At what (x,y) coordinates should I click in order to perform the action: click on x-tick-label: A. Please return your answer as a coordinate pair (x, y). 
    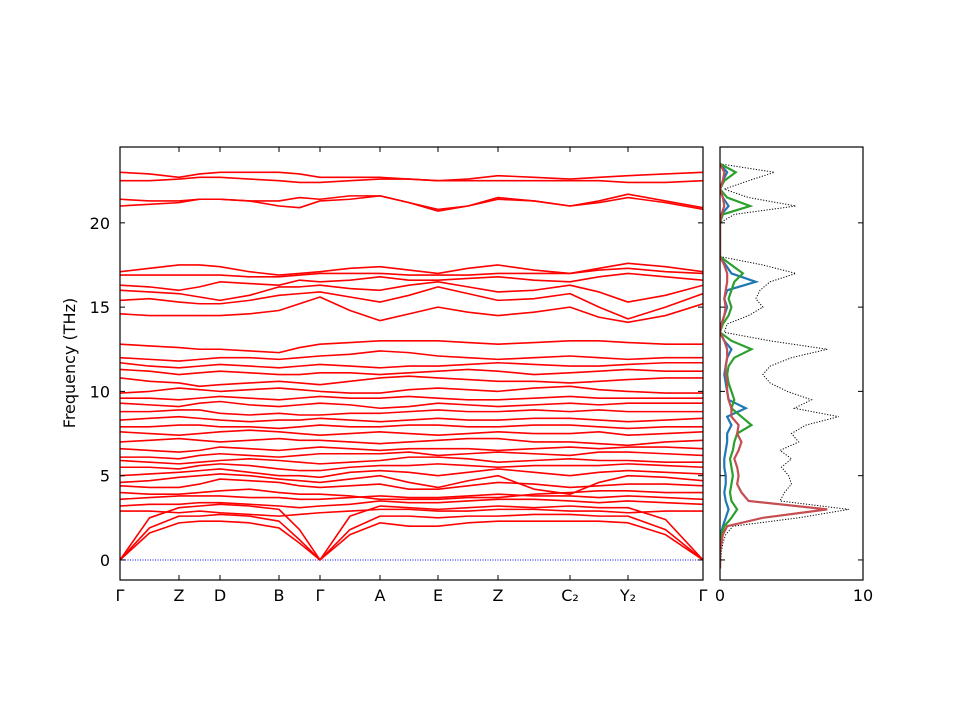
    Looking at the image, I should click on (380, 595).